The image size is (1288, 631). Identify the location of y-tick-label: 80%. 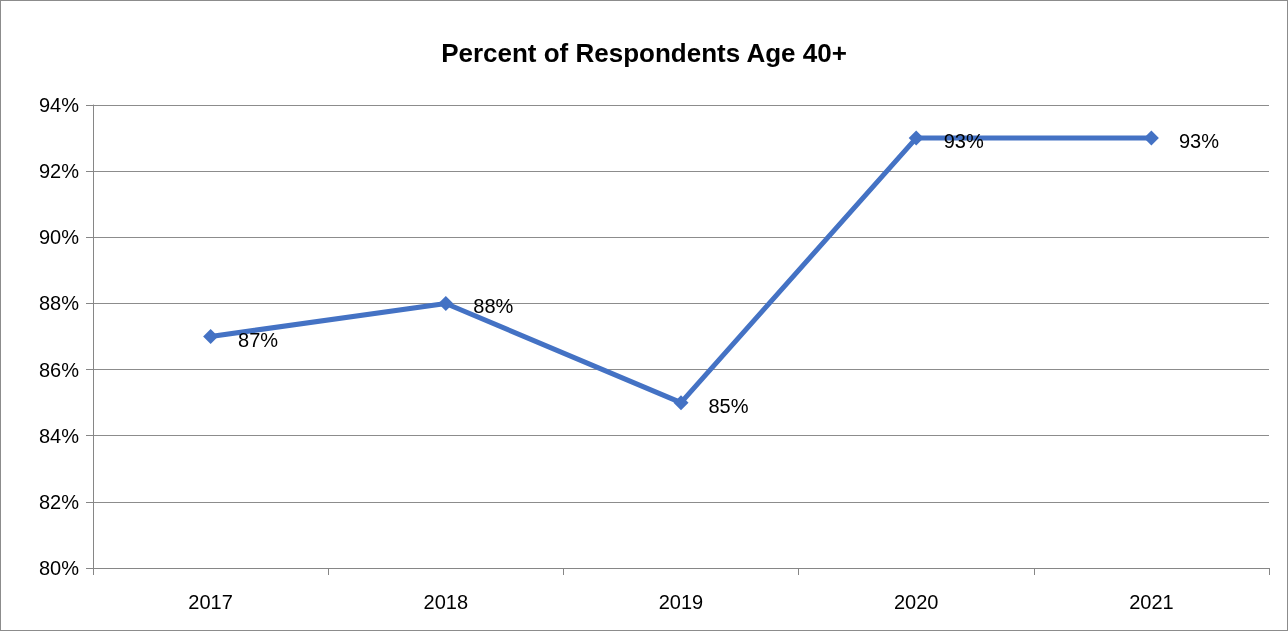
(59, 568).